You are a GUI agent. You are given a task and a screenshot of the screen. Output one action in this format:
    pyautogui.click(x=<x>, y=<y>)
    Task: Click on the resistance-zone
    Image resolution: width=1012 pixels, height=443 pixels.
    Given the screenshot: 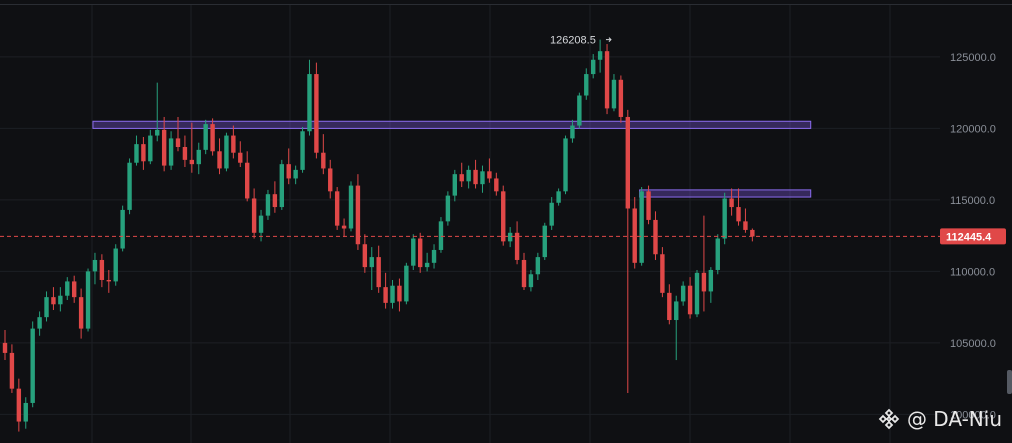 What is the action you would take?
    pyautogui.click(x=452, y=124)
    